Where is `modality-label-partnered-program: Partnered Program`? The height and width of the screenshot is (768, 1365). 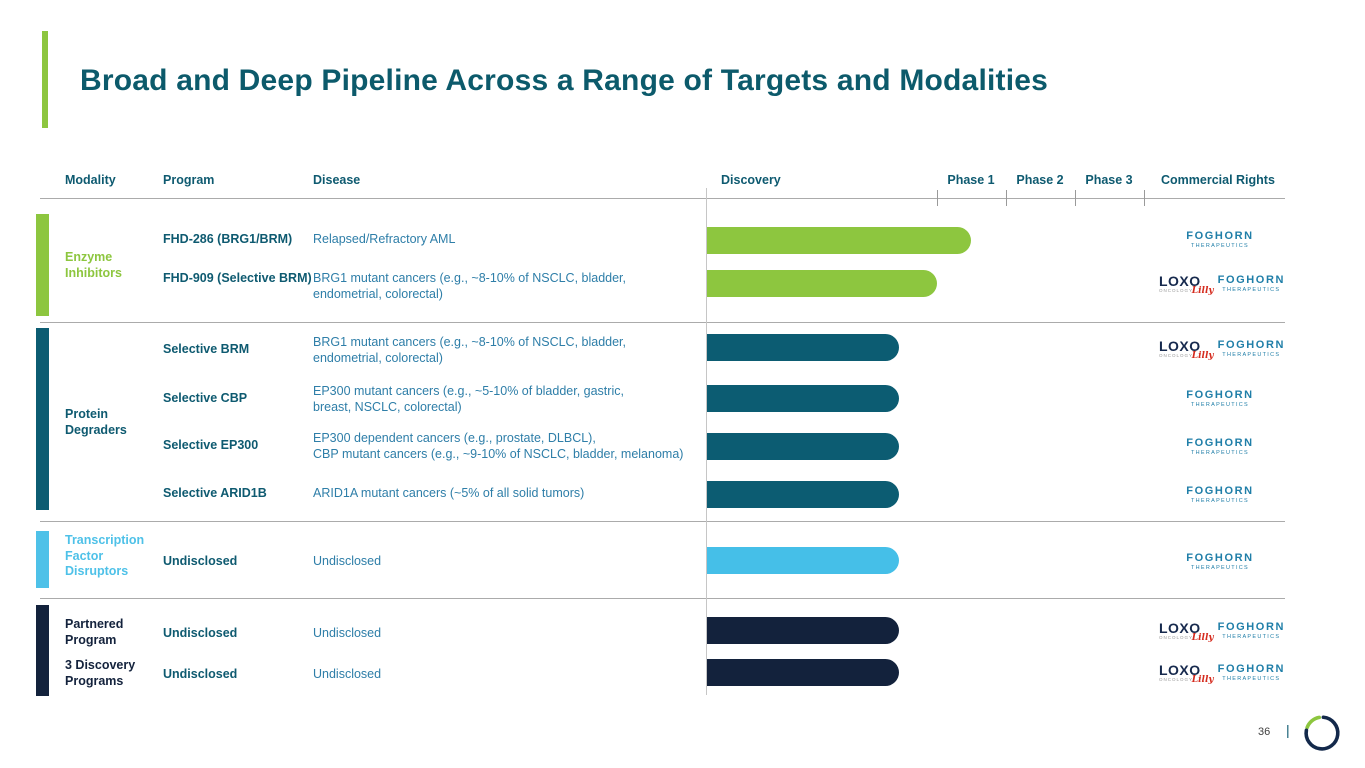 modality-label-partnered-program: Partnered Program is located at coordinates (94, 632).